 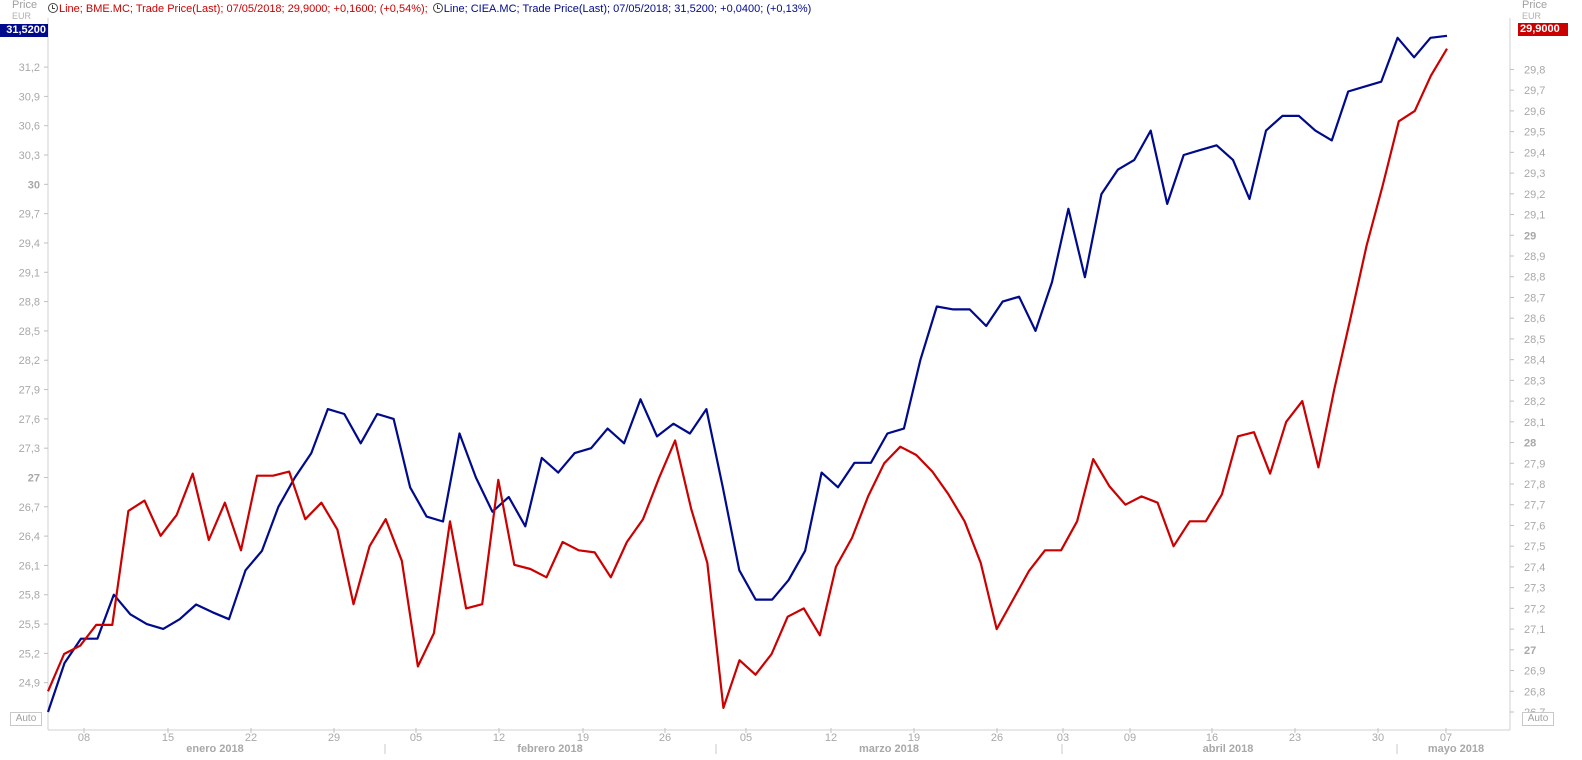 I want to click on right-axis-unit: EUR, so click(x=1532, y=16).